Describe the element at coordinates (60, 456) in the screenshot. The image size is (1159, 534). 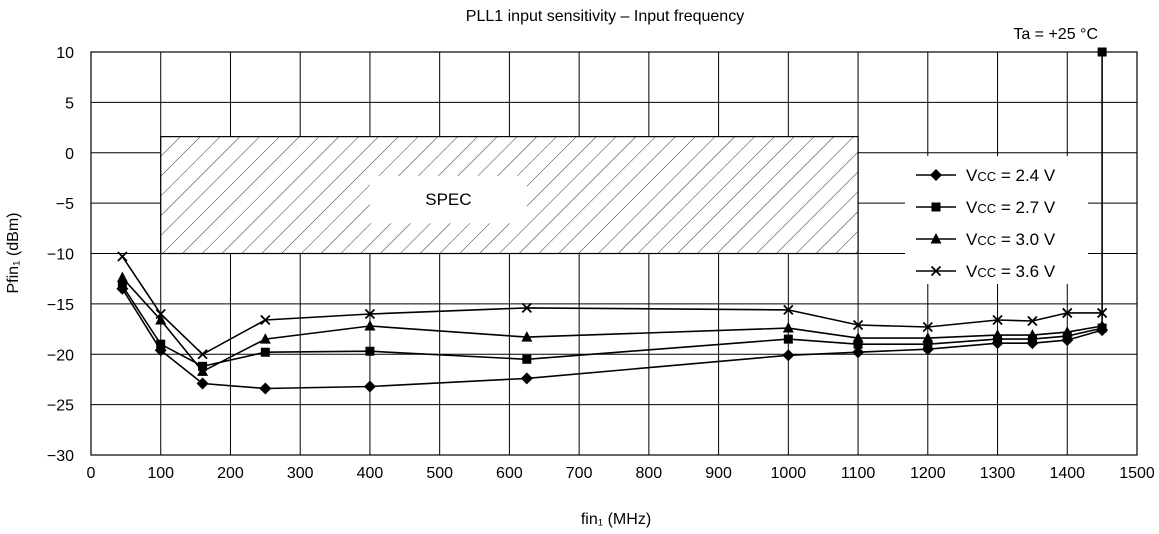
I see `y-tick-label-8: −30` at that location.